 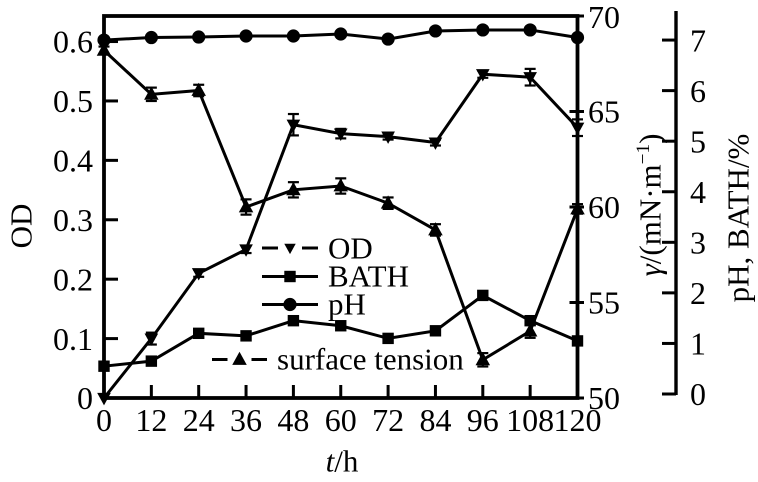 What do you see at coordinates (604, 17) in the screenshot?
I see `tick-label: 70` at bounding box center [604, 17].